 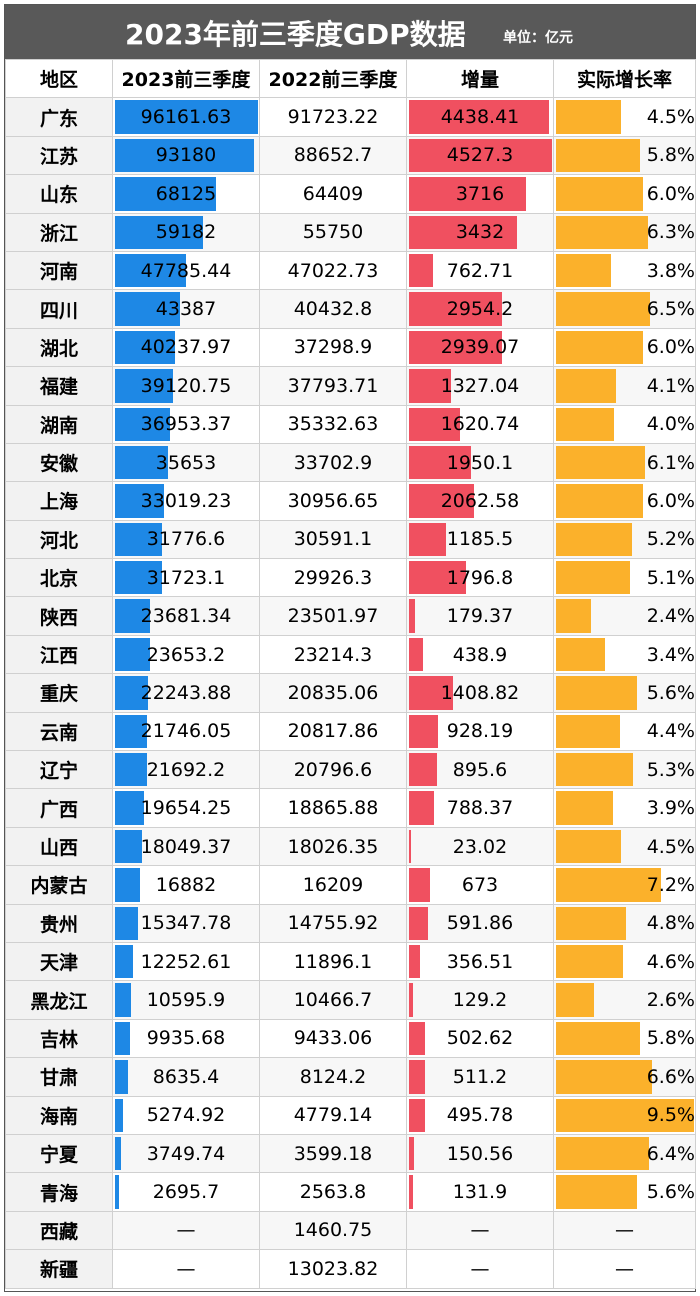 What do you see at coordinates (186, 884) in the screenshot?
I see `gdp-2023-value: 16882` at bounding box center [186, 884].